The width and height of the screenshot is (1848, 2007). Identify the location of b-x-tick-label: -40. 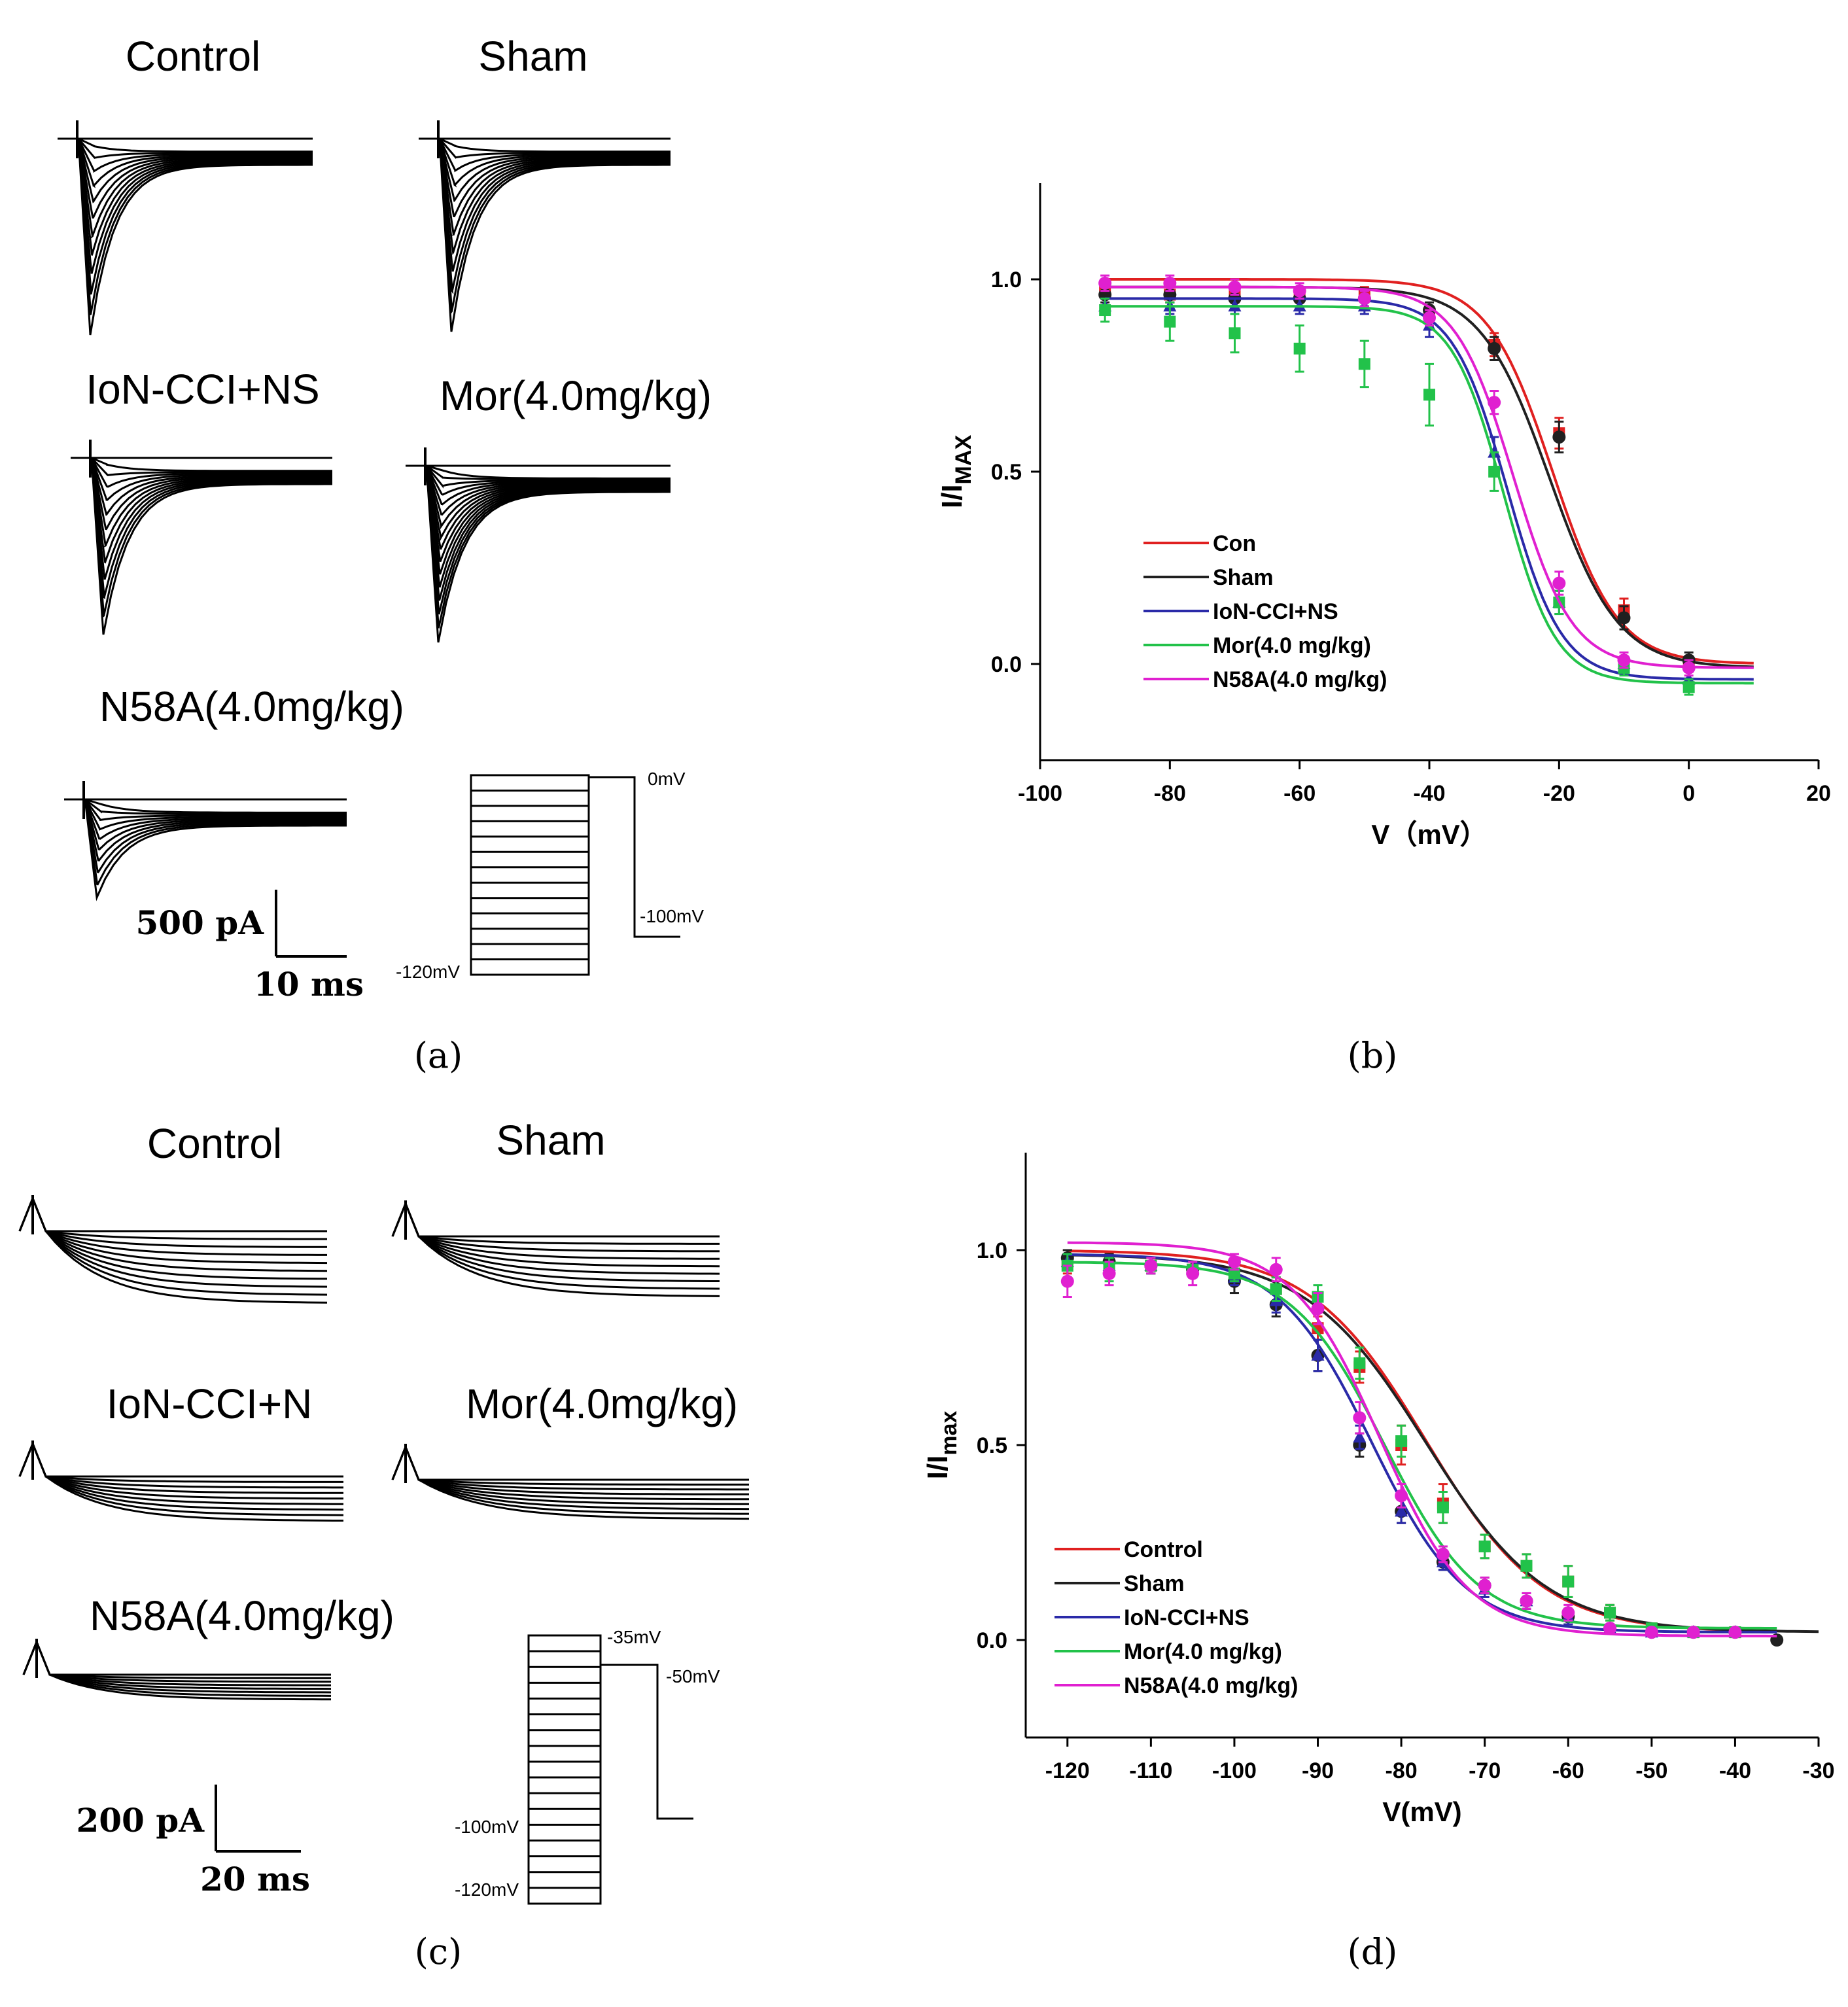
(1429, 793).